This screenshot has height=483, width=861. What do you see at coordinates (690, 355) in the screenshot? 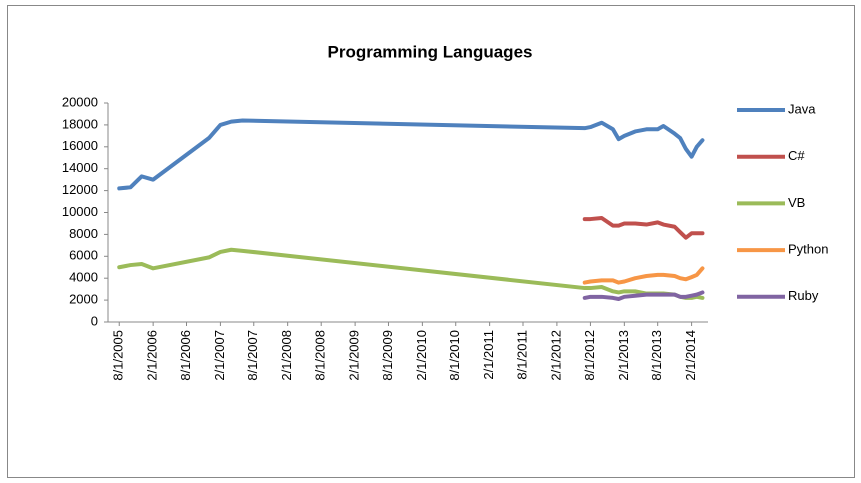
I see `x-tick-label: 2/1/2014` at bounding box center [690, 355].